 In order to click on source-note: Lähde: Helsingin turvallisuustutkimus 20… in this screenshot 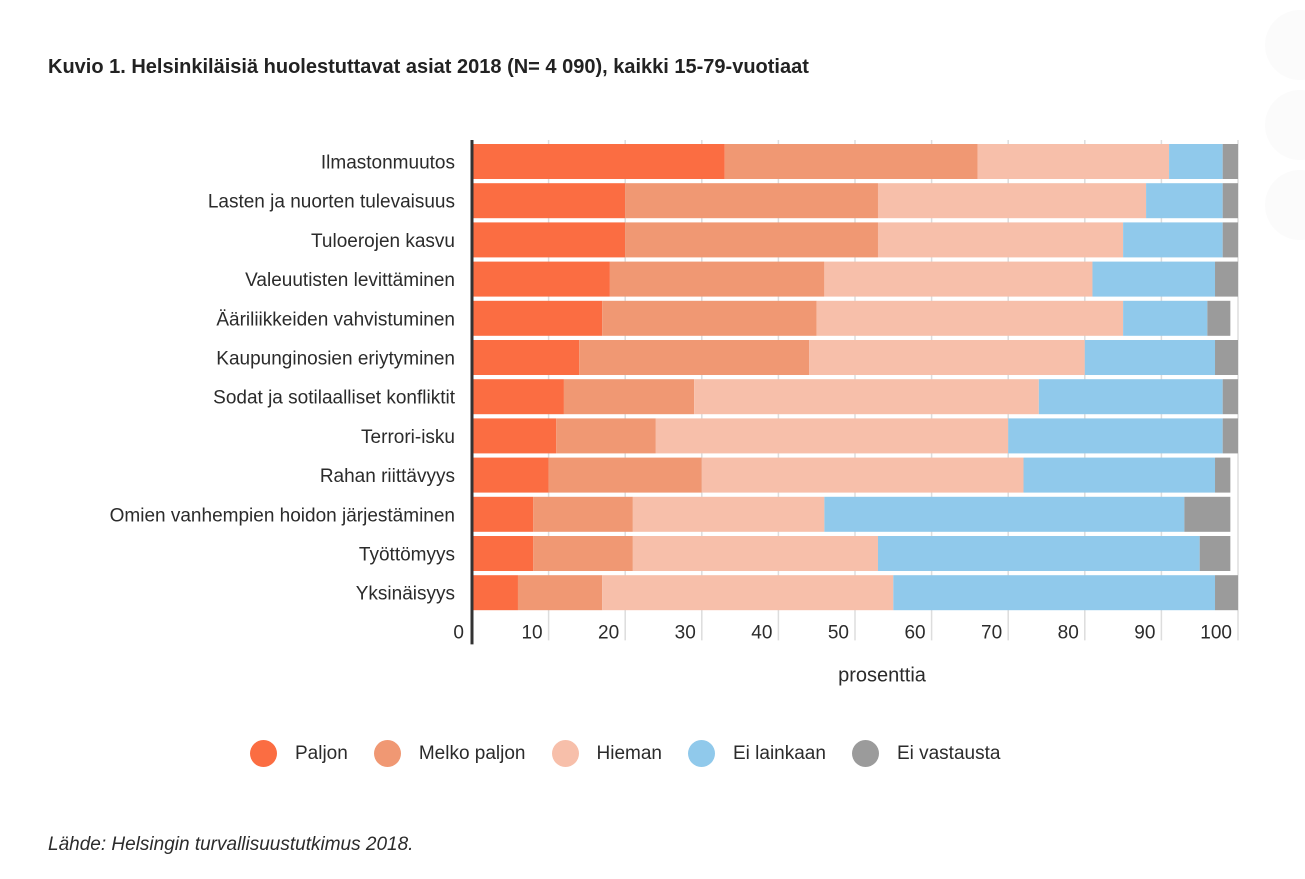, I will do `click(231, 844)`.